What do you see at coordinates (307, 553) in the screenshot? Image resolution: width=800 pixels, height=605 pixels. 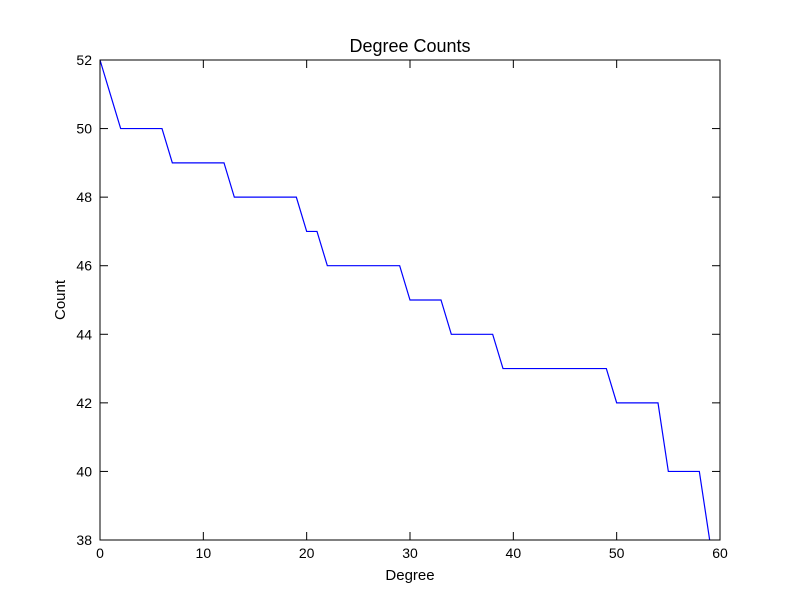 I see `x-tick-label: 20` at bounding box center [307, 553].